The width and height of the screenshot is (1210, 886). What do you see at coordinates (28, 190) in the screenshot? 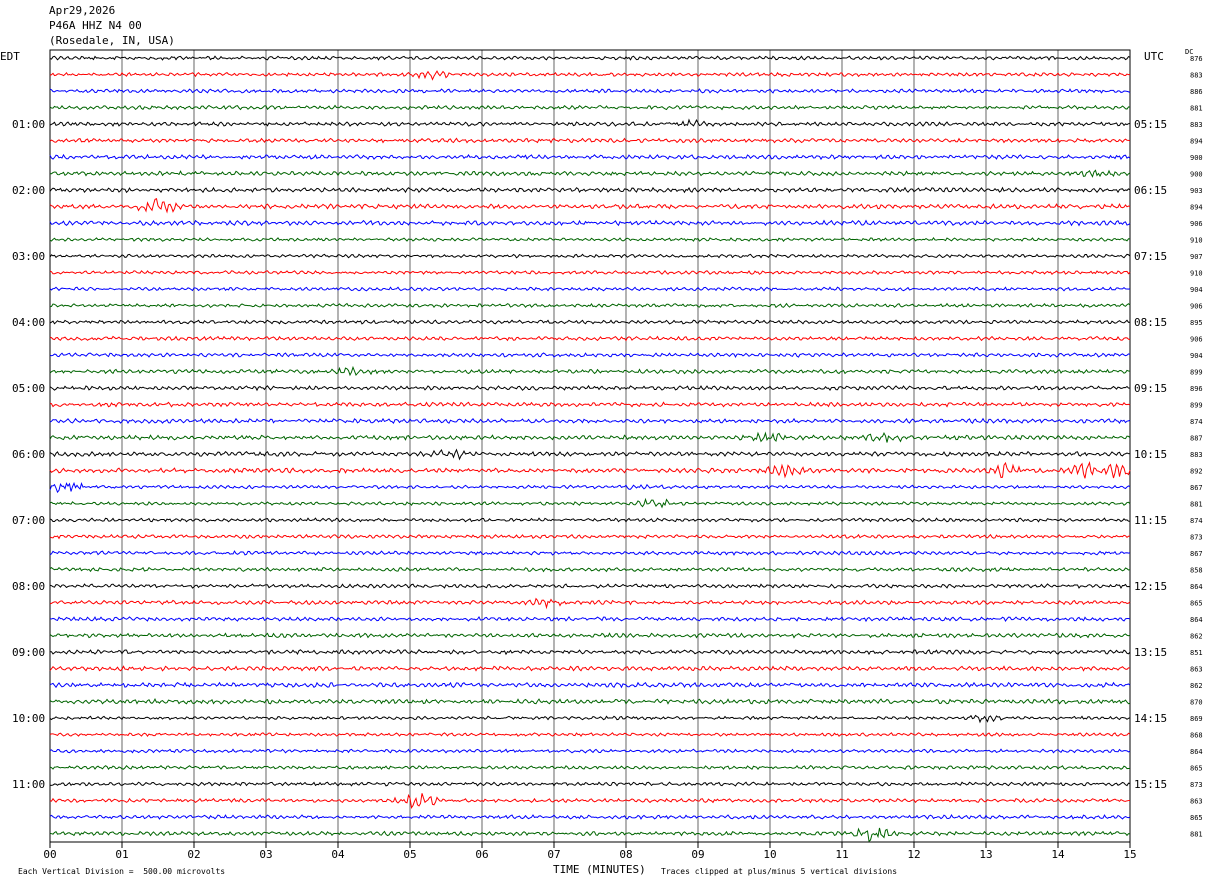
I see `left-time-label: 02:00` at bounding box center [28, 190].